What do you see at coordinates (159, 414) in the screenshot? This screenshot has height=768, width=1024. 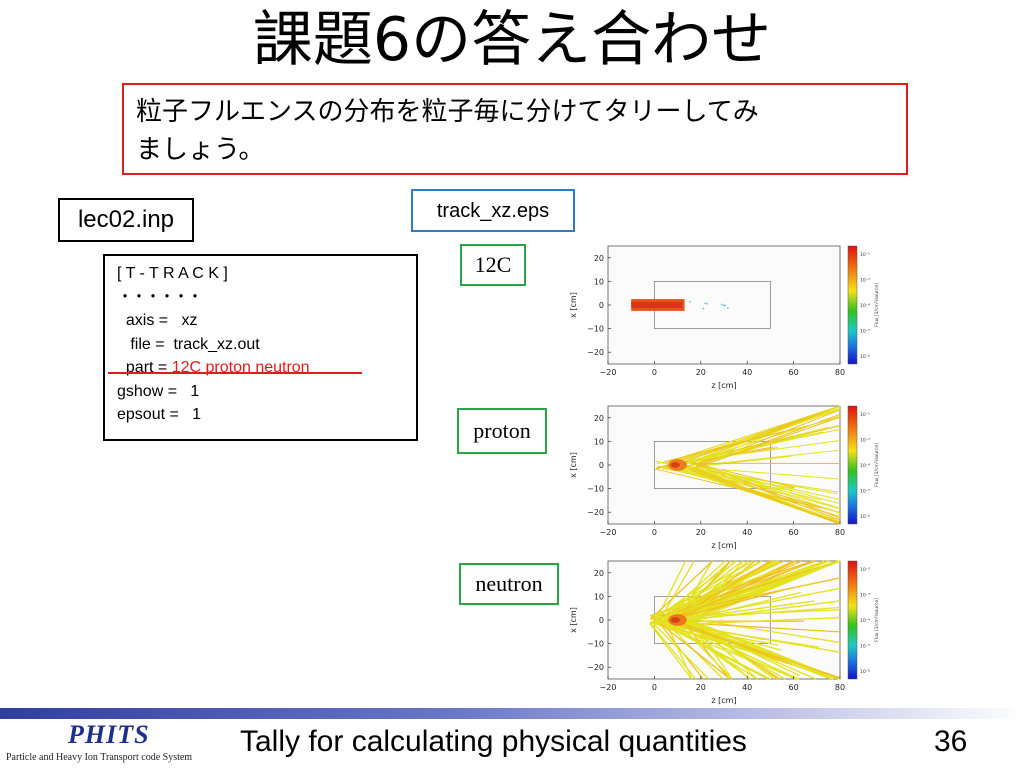 I see `code-epsout: epsout = 1` at bounding box center [159, 414].